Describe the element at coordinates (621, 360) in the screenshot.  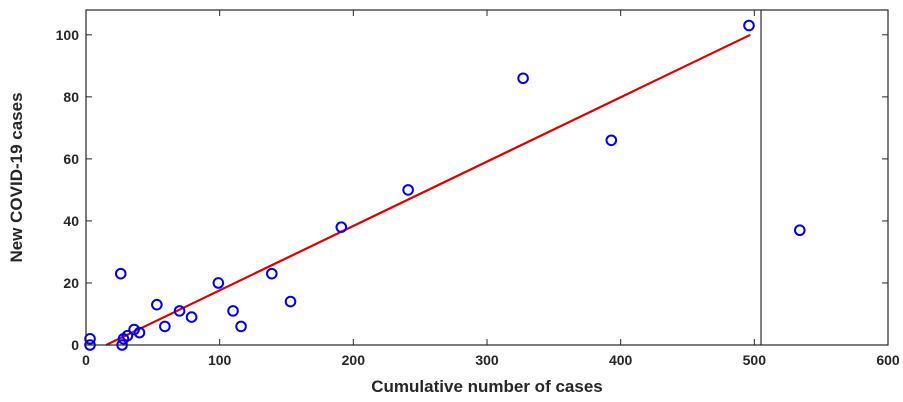
I see `x-tick-label: 400` at that location.